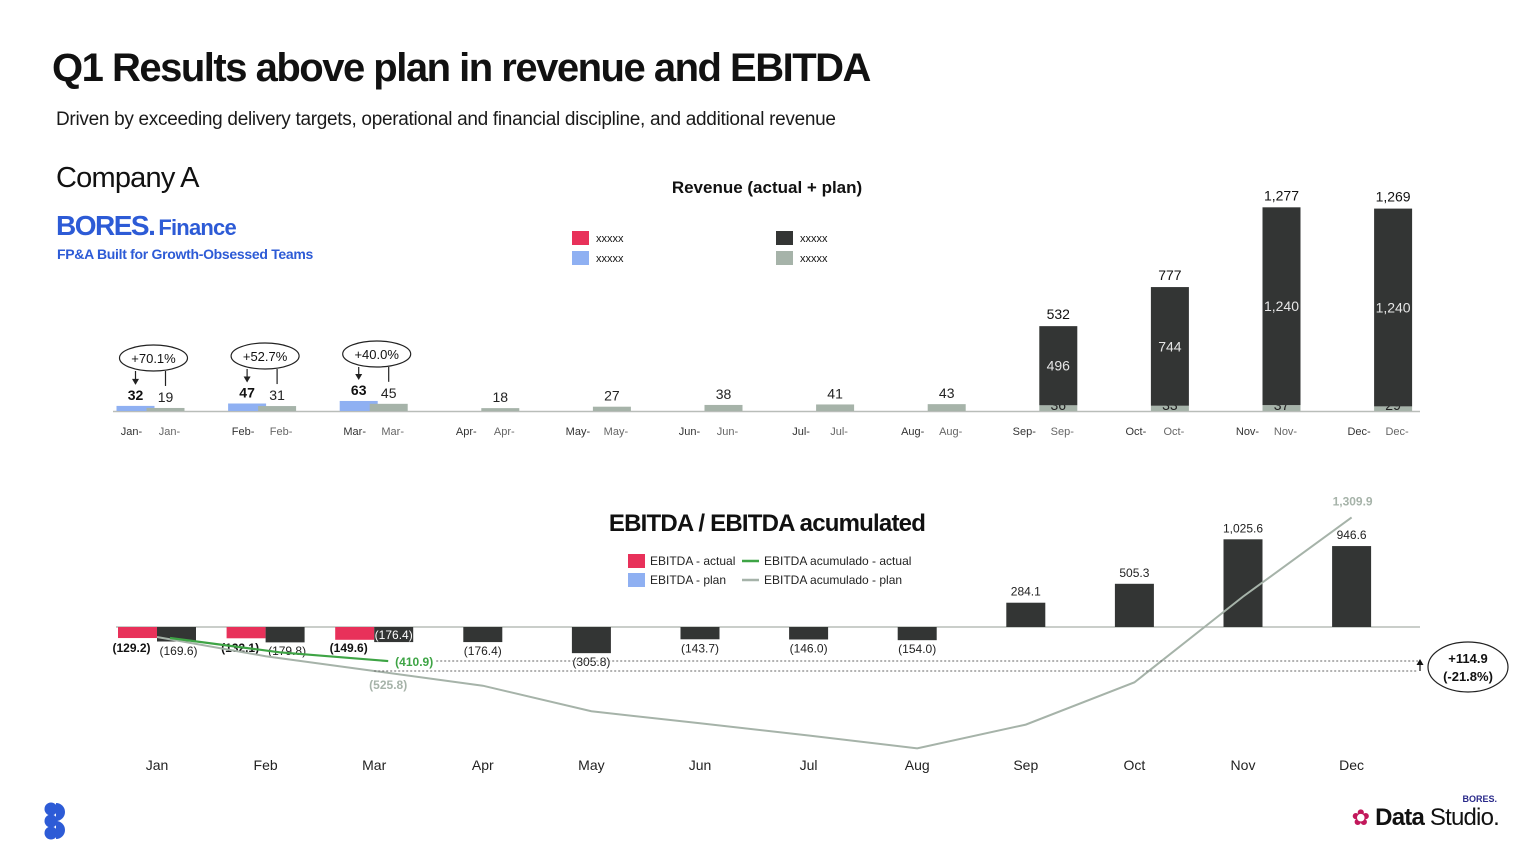  I want to click on revenue-tick-actual: Oct-, so click(1136, 432).